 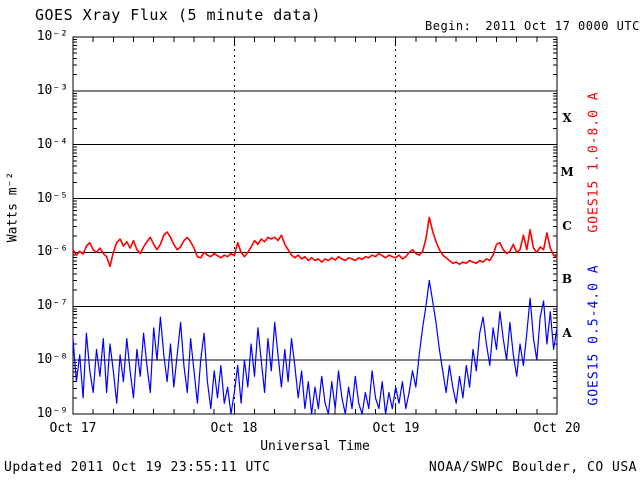 I want to click on updated-timestamp: Updated 2011 Oct 19 23:55:11 UTC, so click(x=137, y=467).